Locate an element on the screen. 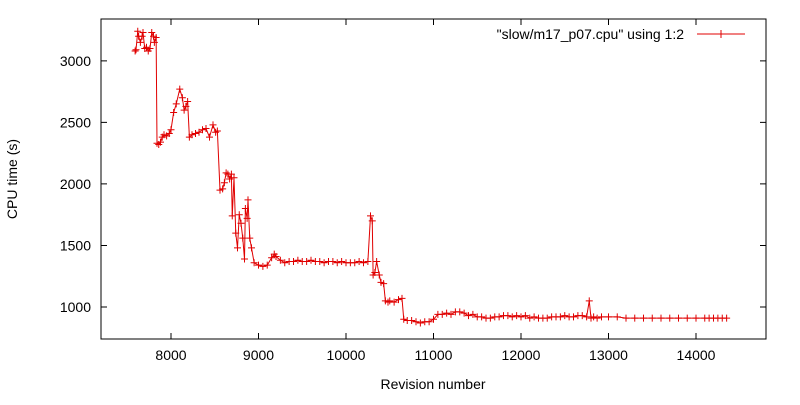 Image resolution: width=800 pixels, height=405 pixels. y-tick-label: 2000 is located at coordinates (75, 184).